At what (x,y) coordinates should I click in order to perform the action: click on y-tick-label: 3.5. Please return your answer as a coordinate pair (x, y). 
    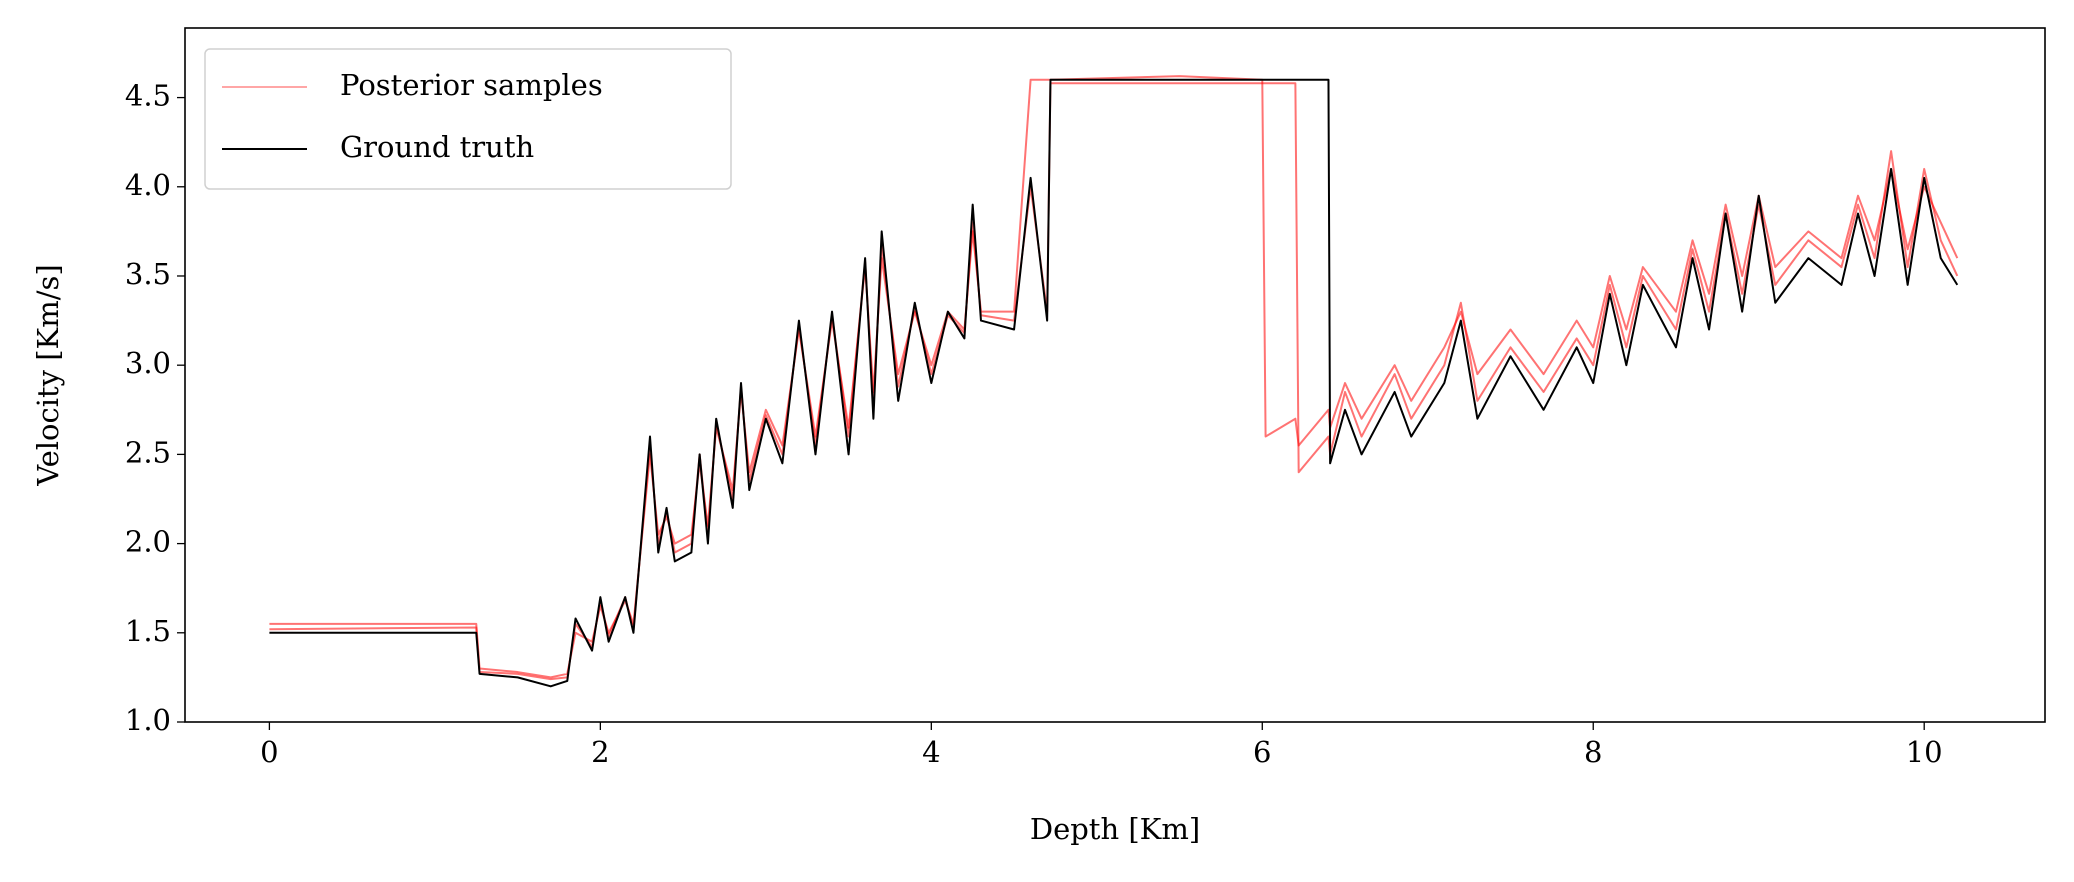
    Looking at the image, I should click on (148, 274).